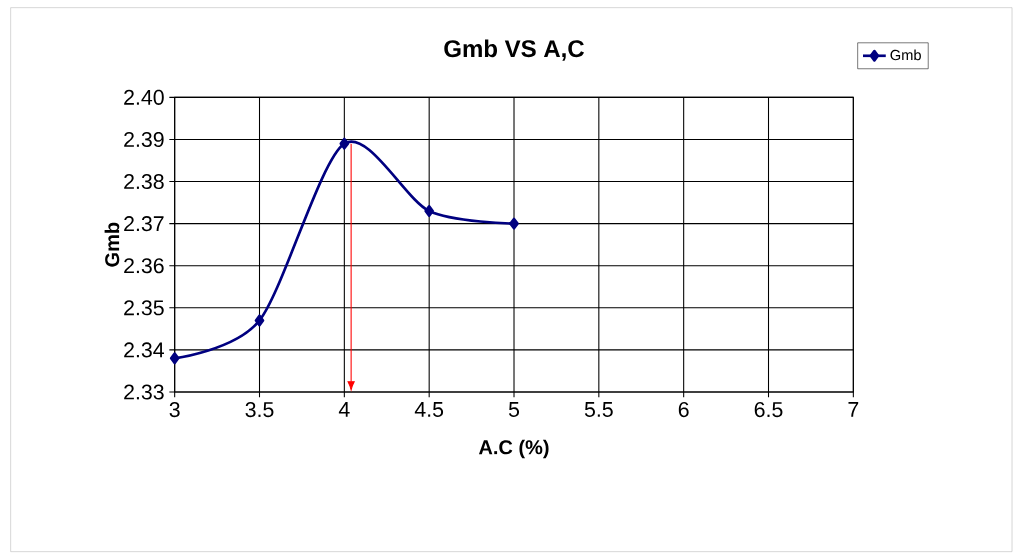  Describe the element at coordinates (853, 409) in the screenshot. I see `x-tick-label: 7` at that location.